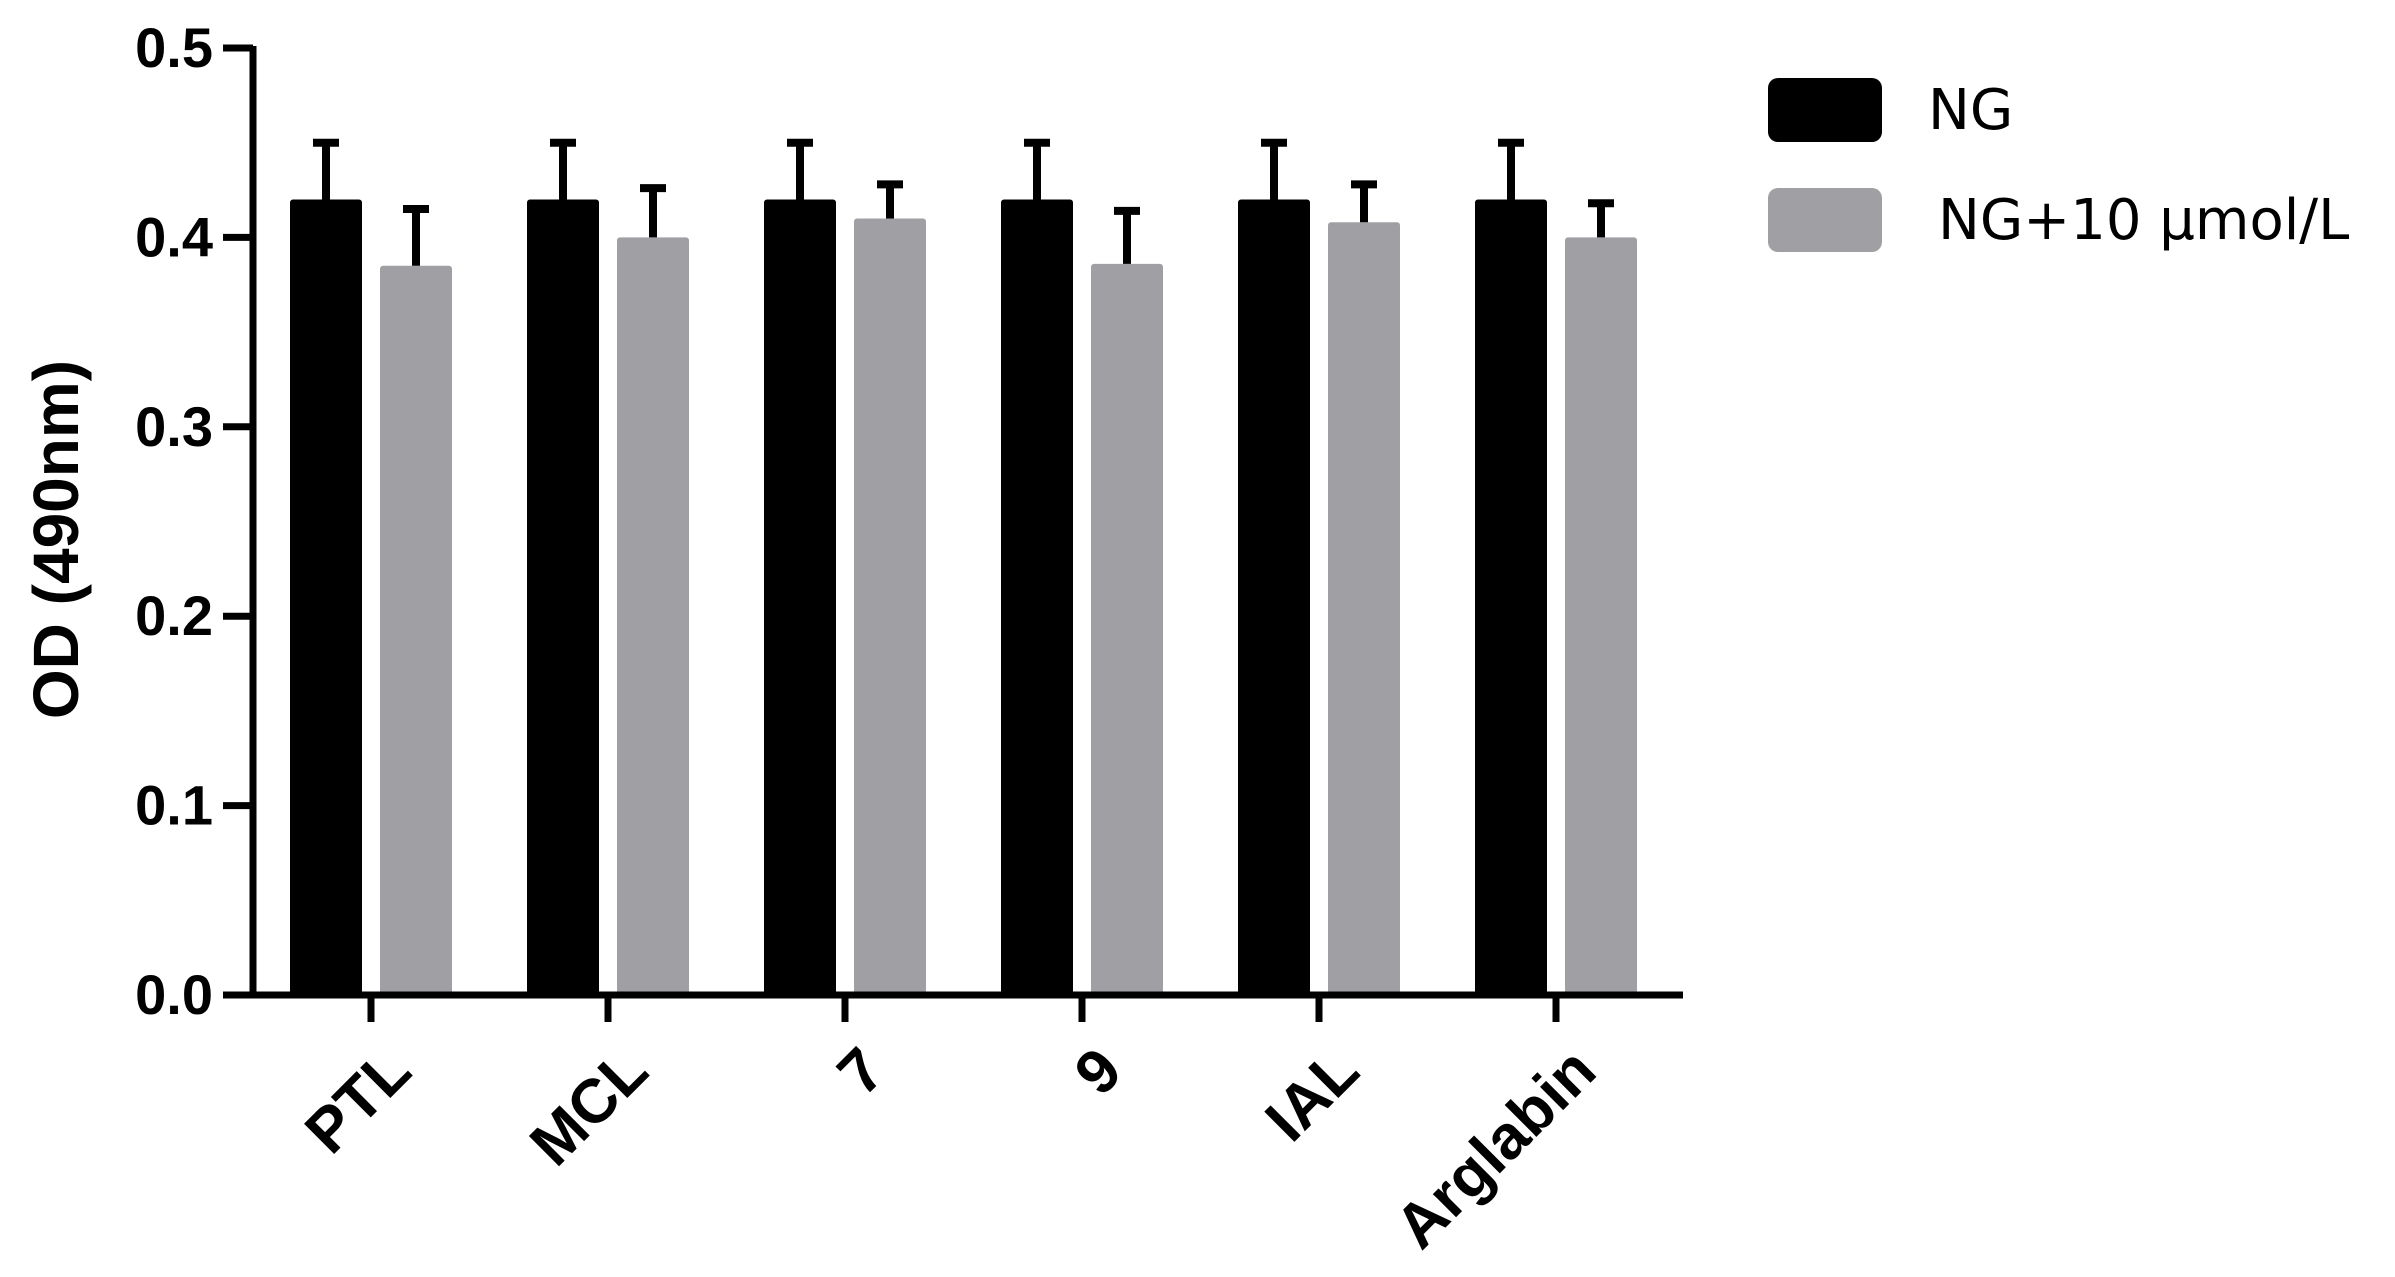  What do you see at coordinates (950, 1128) in the screenshot?
I see `x-ticks: PTL MCL 7 9 IAL Arglabin` at bounding box center [950, 1128].